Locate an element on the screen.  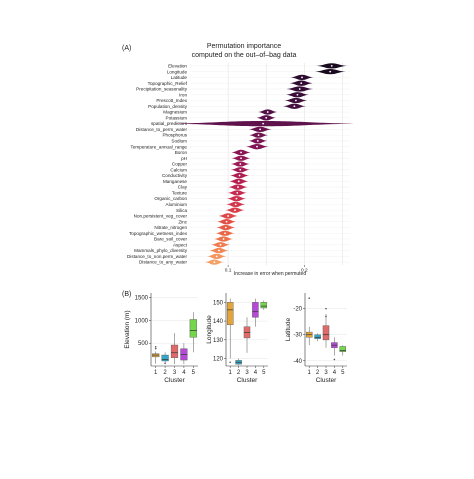
variable-label: Texture is located at coordinates (180, 192).